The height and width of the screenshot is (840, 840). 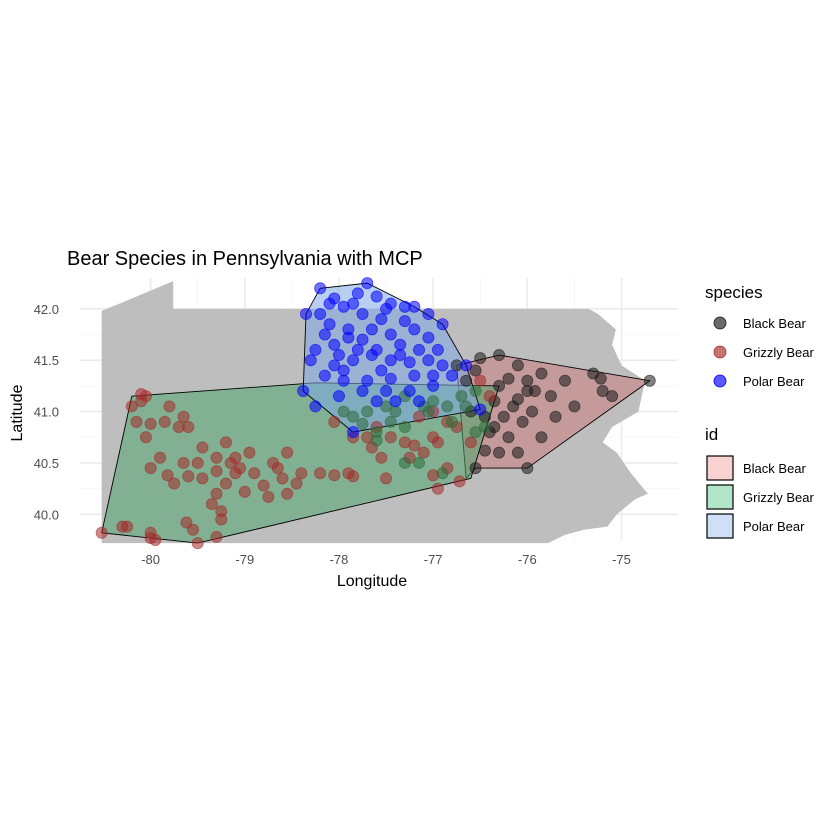 What do you see at coordinates (774, 381) in the screenshot?
I see `legend-label-polar-bear: Polar Bear` at bounding box center [774, 381].